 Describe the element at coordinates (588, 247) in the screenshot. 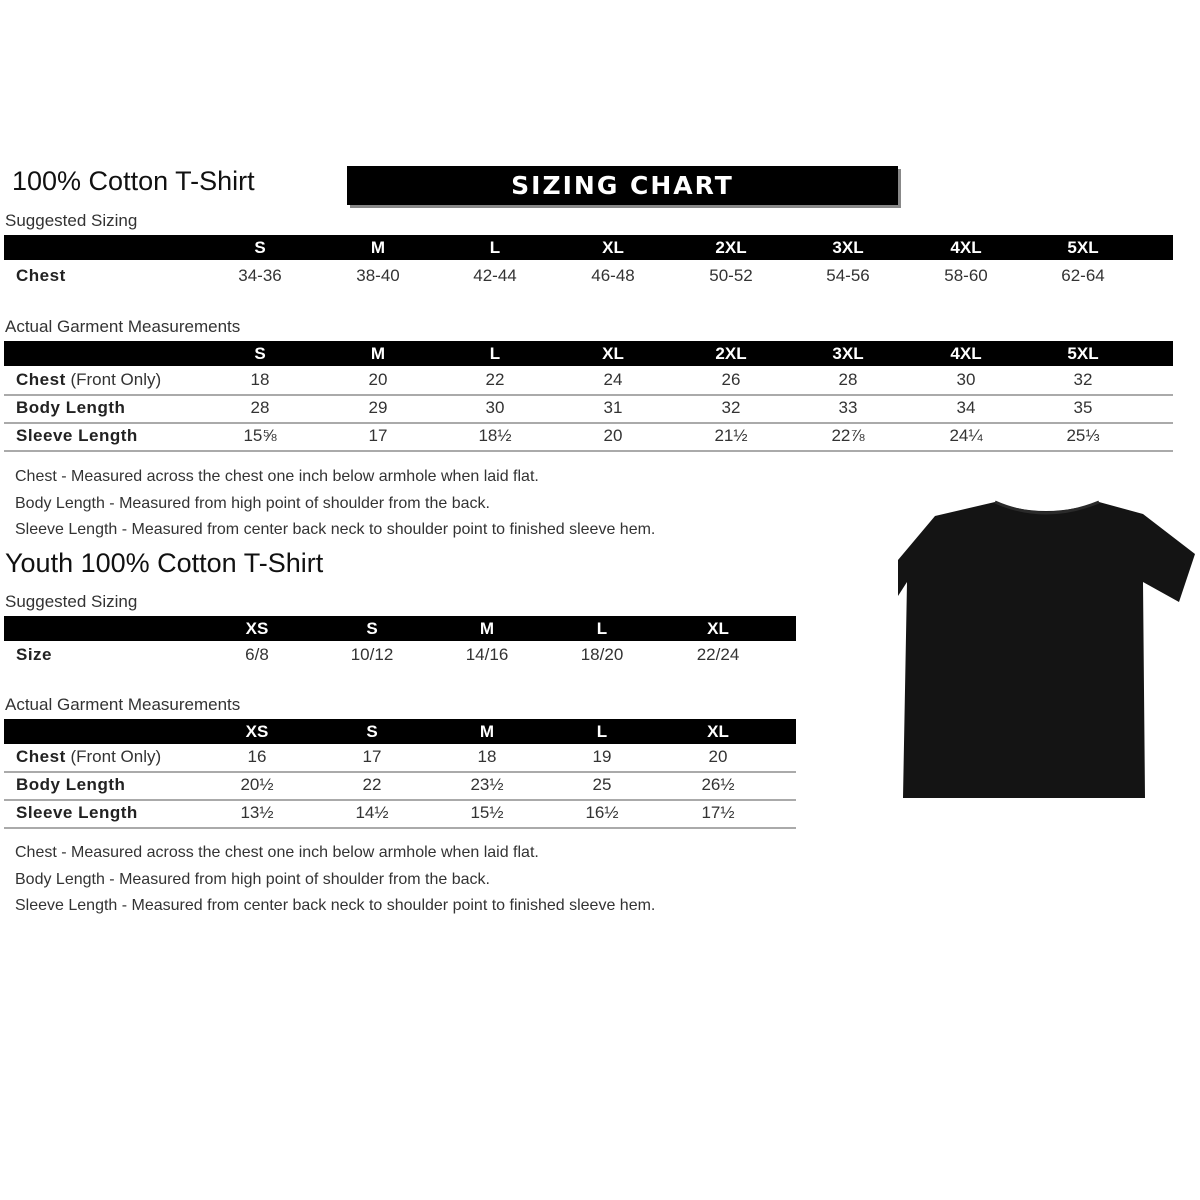

I see `adult-suggested_rows-header: S M L XL 2XL 3XL 4XL 5XL` at that location.